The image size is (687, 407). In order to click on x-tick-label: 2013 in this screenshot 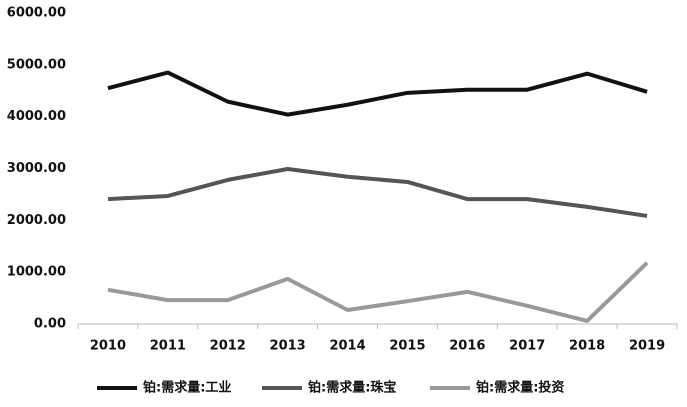, I will do `click(288, 346)`.